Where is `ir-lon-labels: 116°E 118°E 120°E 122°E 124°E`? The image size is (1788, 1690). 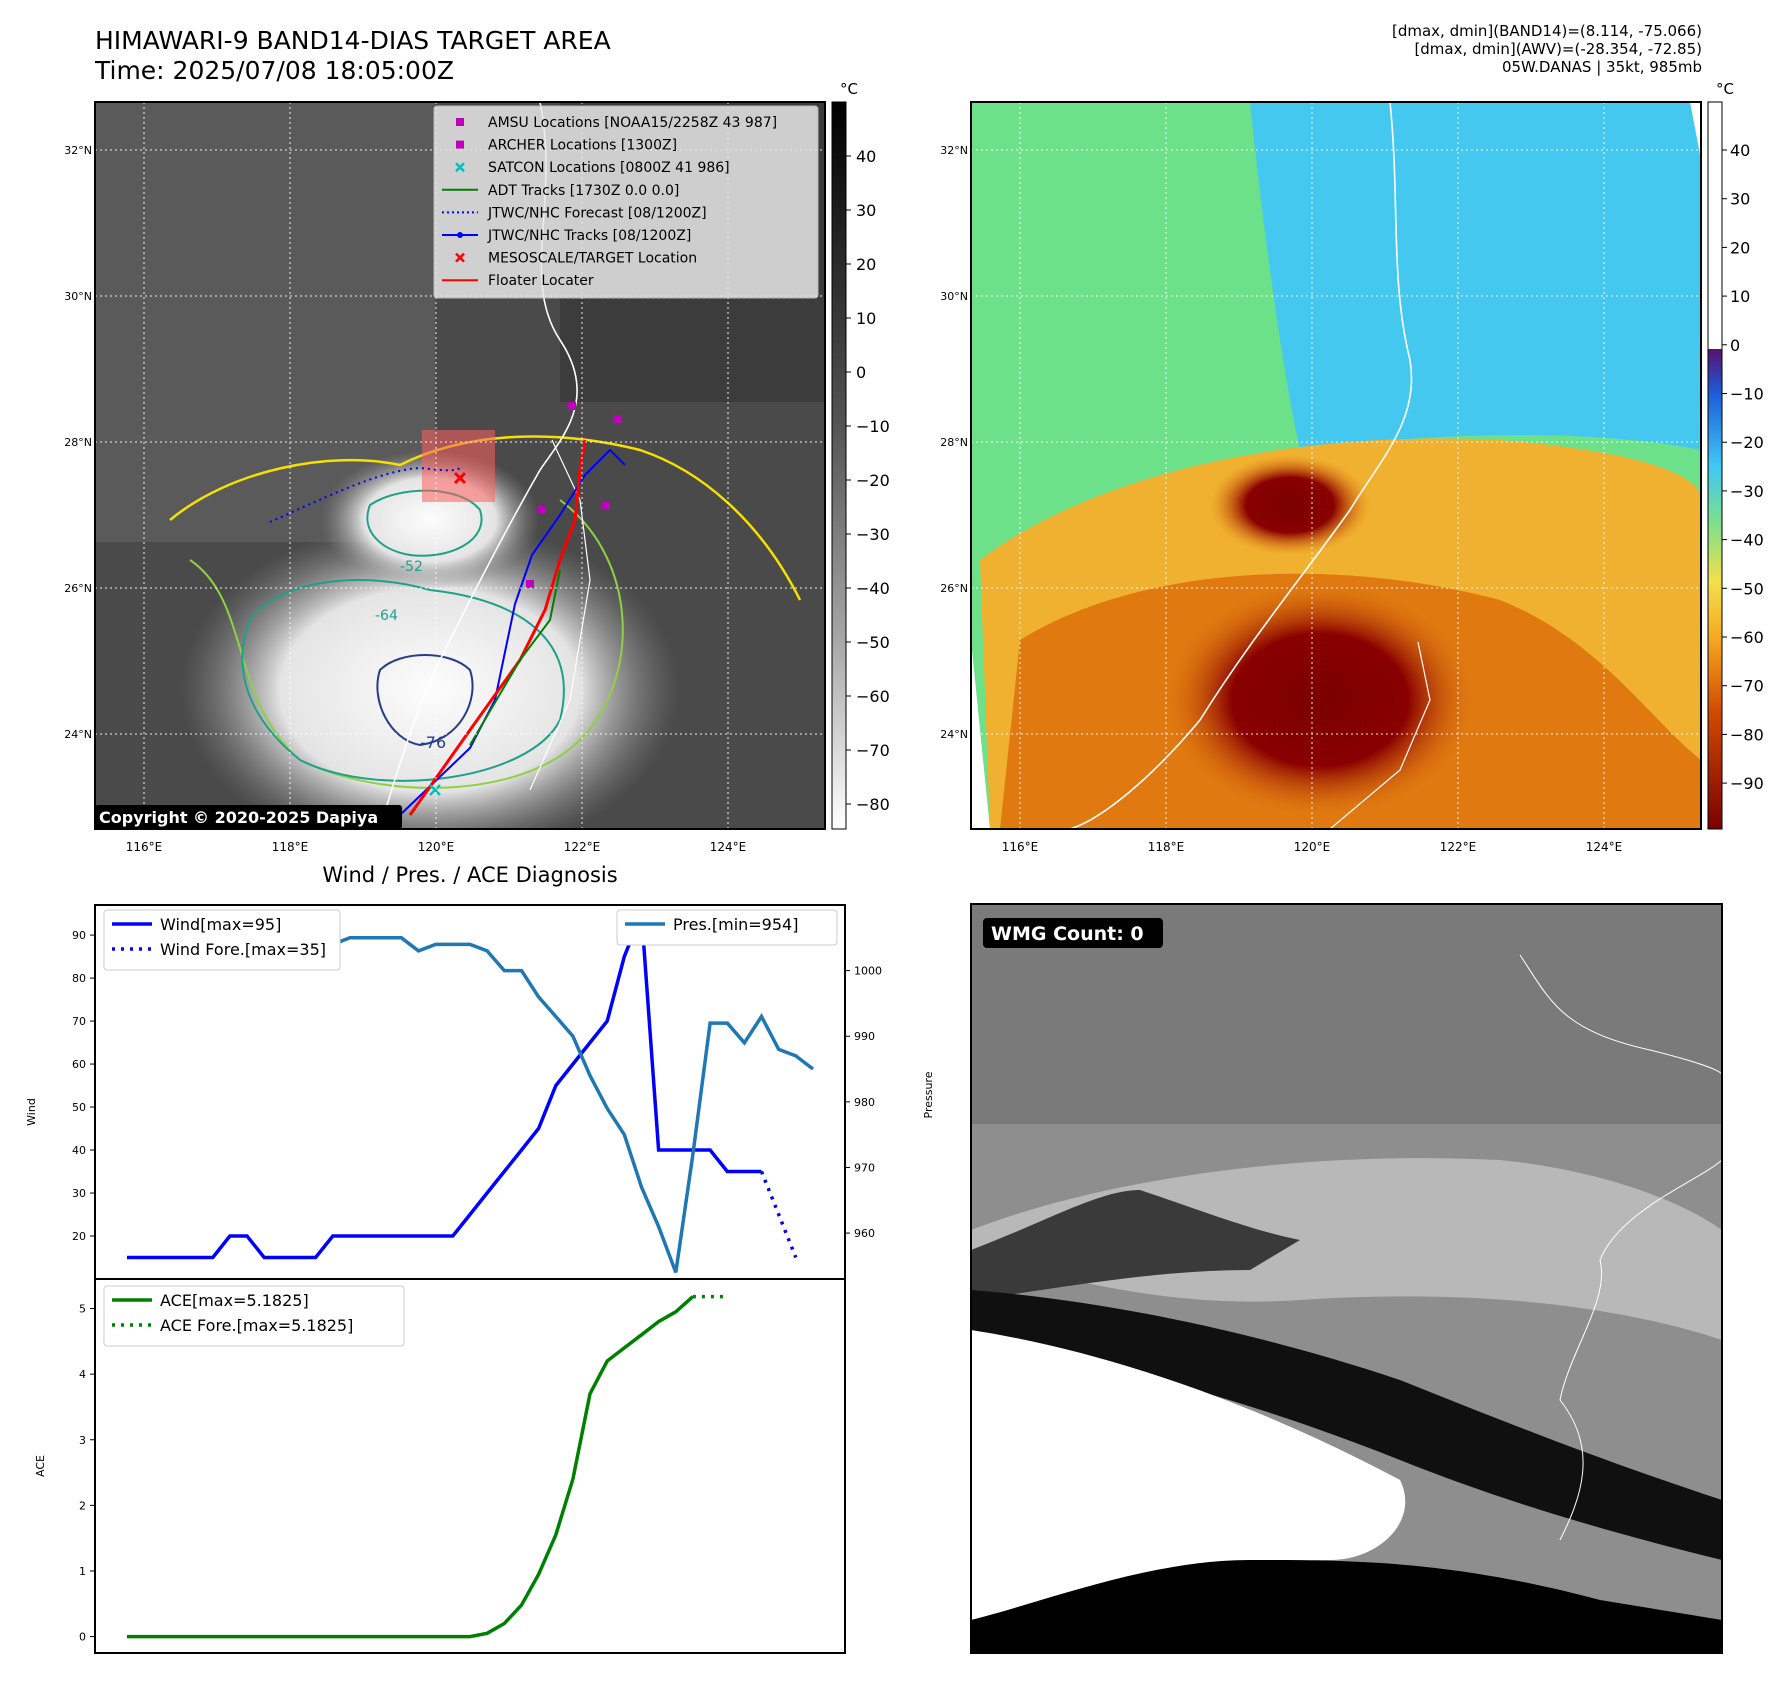
ir-lon-labels: 116°E 118°E 120°E 122°E 124°E is located at coordinates (436, 847).